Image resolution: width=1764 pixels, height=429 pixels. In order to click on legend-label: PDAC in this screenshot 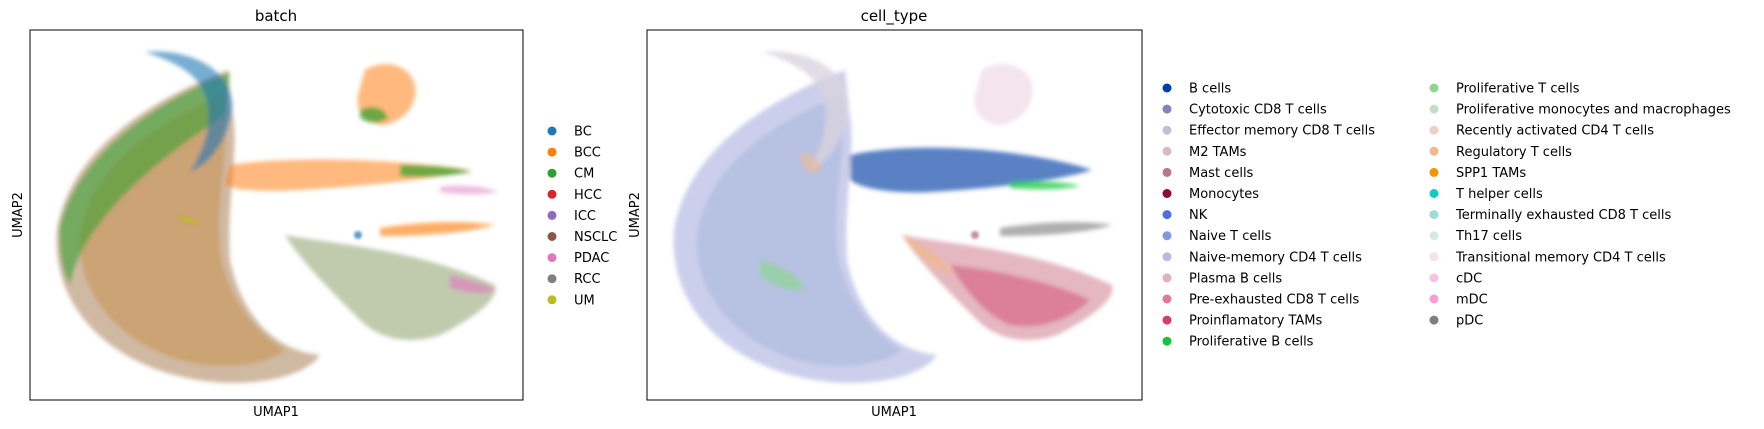, I will do `click(591, 258)`.